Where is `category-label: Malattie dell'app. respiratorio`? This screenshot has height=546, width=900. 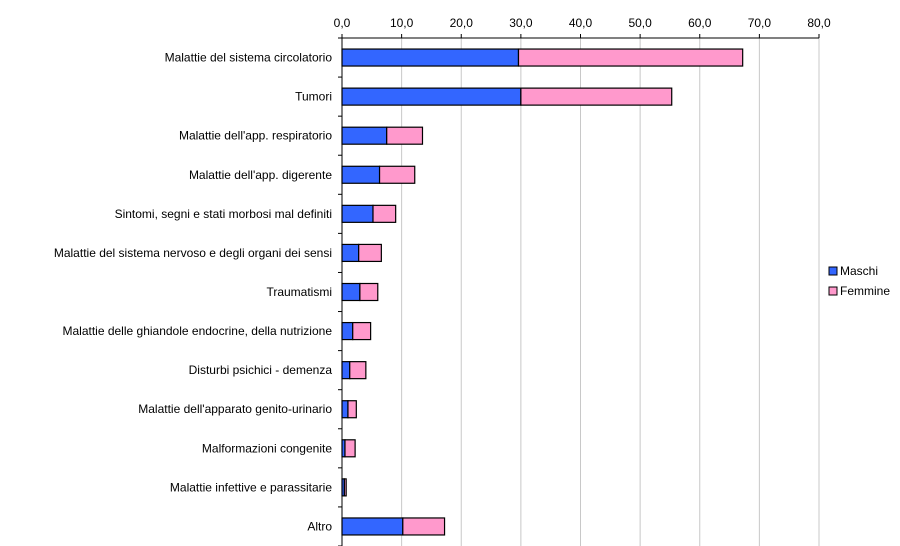 category-label: Malattie dell'app. respiratorio is located at coordinates (255, 136).